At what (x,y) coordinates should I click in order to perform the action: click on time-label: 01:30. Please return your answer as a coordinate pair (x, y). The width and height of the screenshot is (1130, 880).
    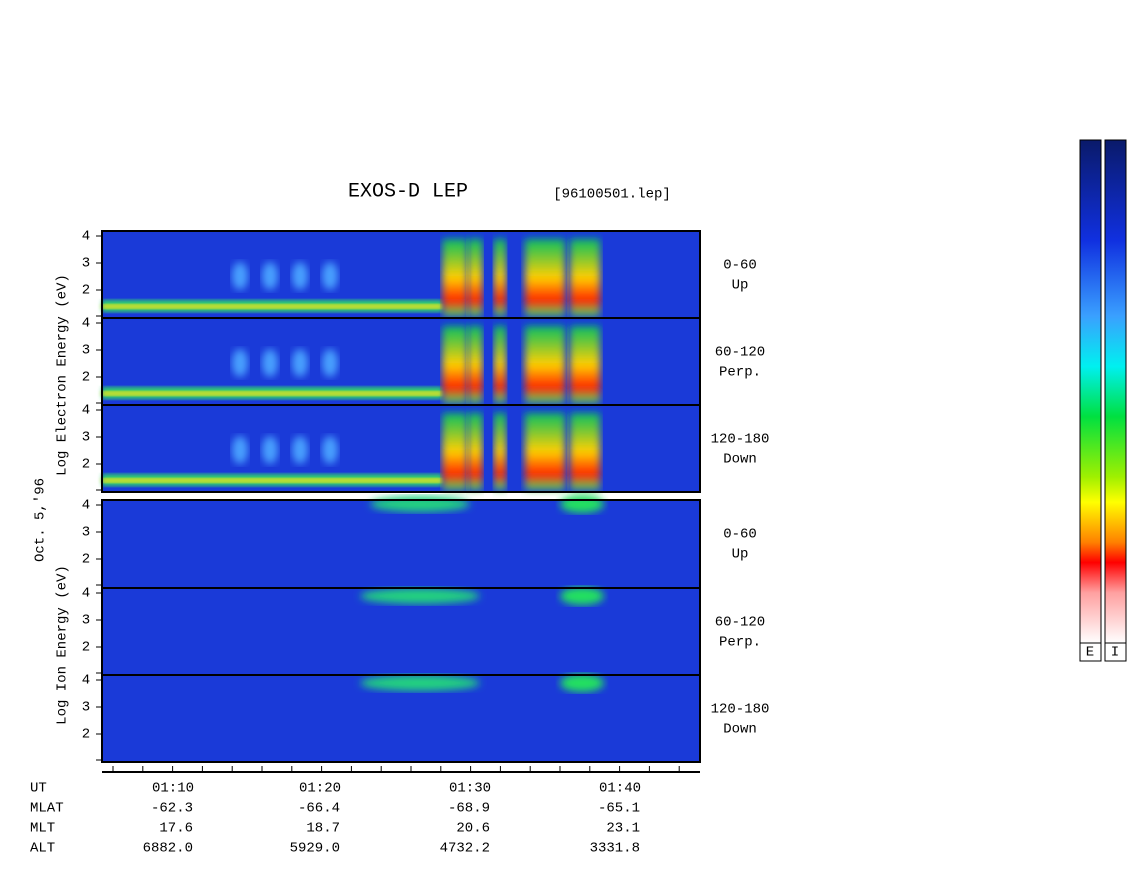
    Looking at the image, I should click on (470, 789).